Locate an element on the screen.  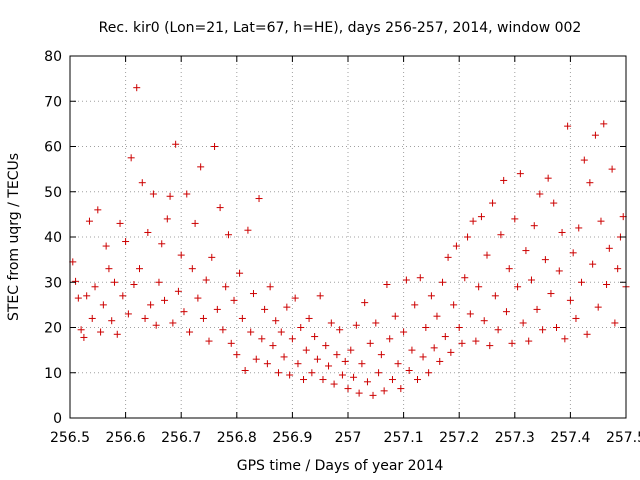
y-tick-label: 50 is located at coordinates (53, 193).